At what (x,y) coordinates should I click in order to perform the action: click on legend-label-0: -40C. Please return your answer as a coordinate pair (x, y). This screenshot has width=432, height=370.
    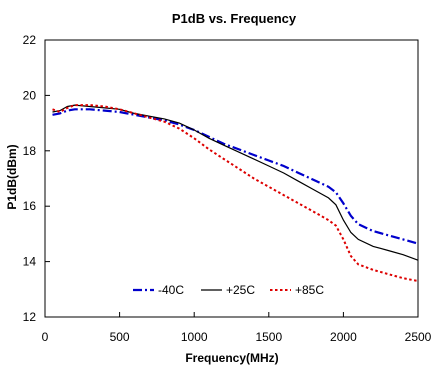
    Looking at the image, I should click on (171, 290).